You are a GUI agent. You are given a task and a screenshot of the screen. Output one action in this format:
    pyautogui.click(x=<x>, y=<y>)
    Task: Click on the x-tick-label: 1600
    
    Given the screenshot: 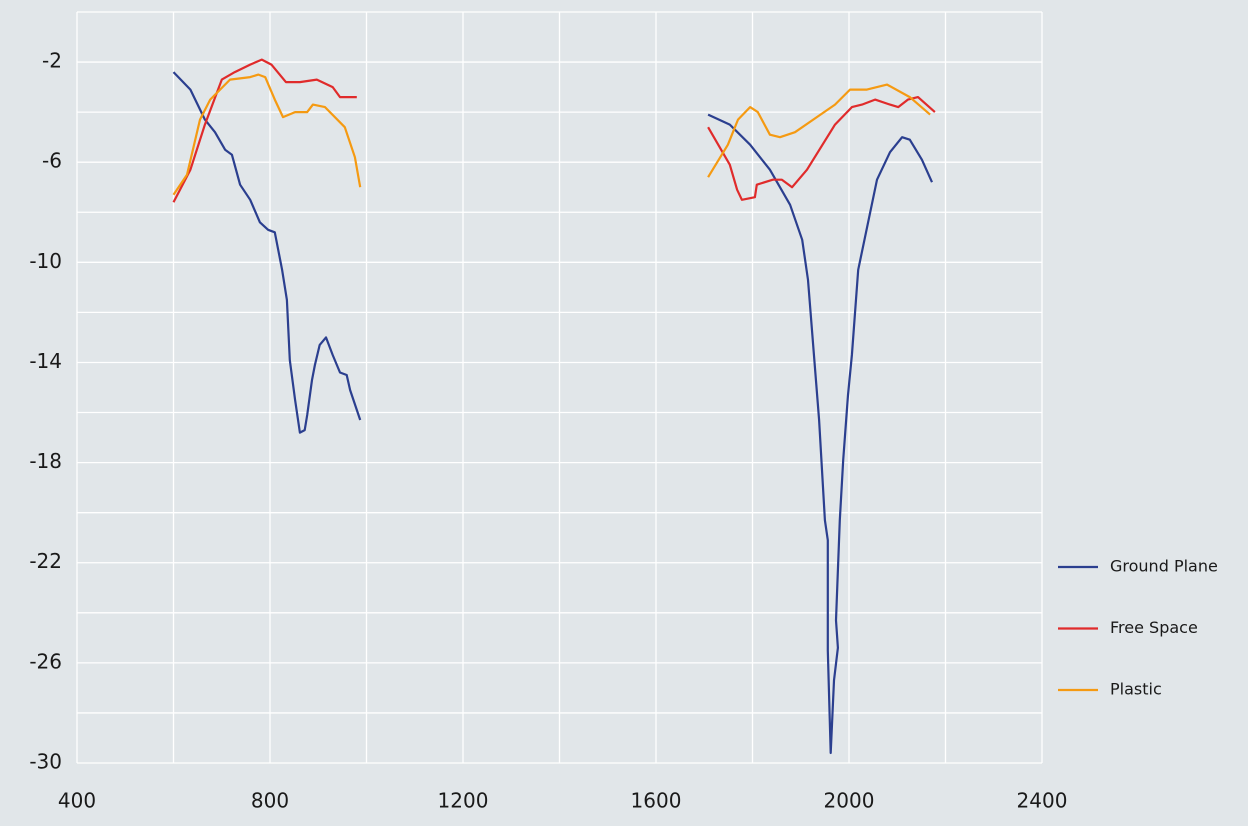 What is the action you would take?
    pyautogui.click(x=656, y=801)
    